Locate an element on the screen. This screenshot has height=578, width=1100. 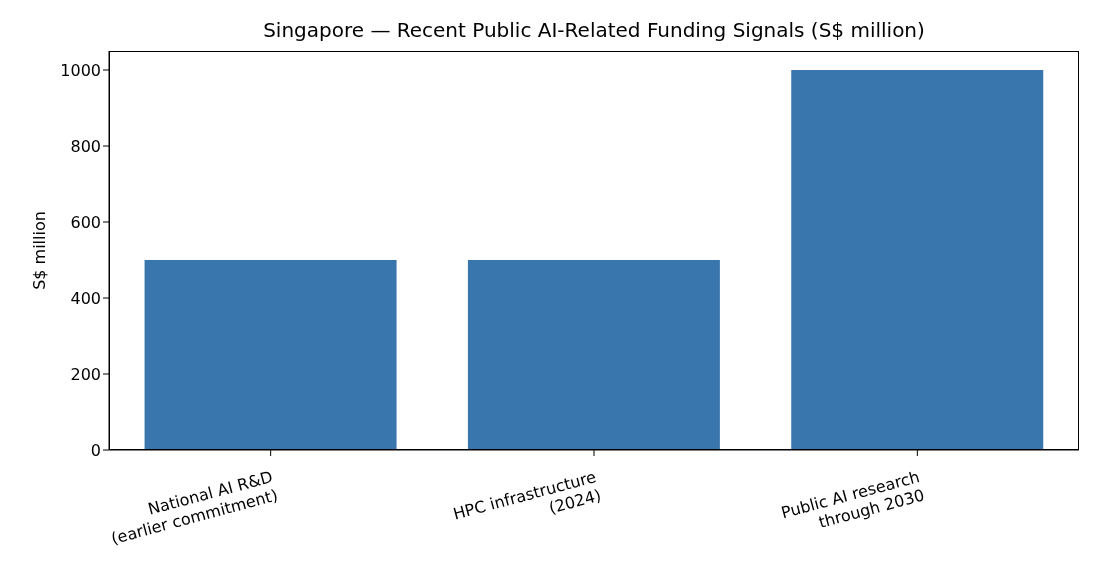
y-tick-label: 1000 is located at coordinates (80, 70).